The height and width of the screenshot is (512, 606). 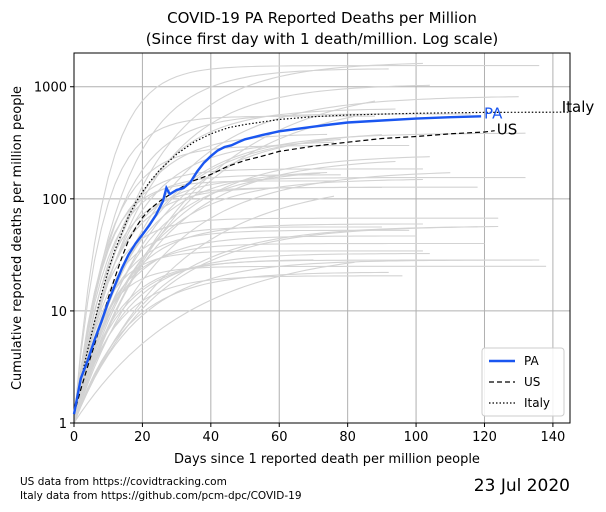 What do you see at coordinates (347, 437) in the screenshot?
I see `x-tick-label: 80` at bounding box center [347, 437].